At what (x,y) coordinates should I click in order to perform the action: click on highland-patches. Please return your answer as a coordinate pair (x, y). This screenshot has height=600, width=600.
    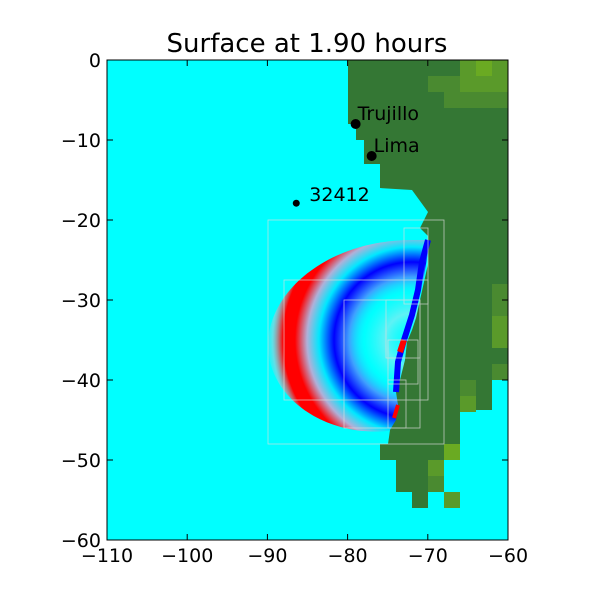
    Looking at the image, I should click on (468, 284).